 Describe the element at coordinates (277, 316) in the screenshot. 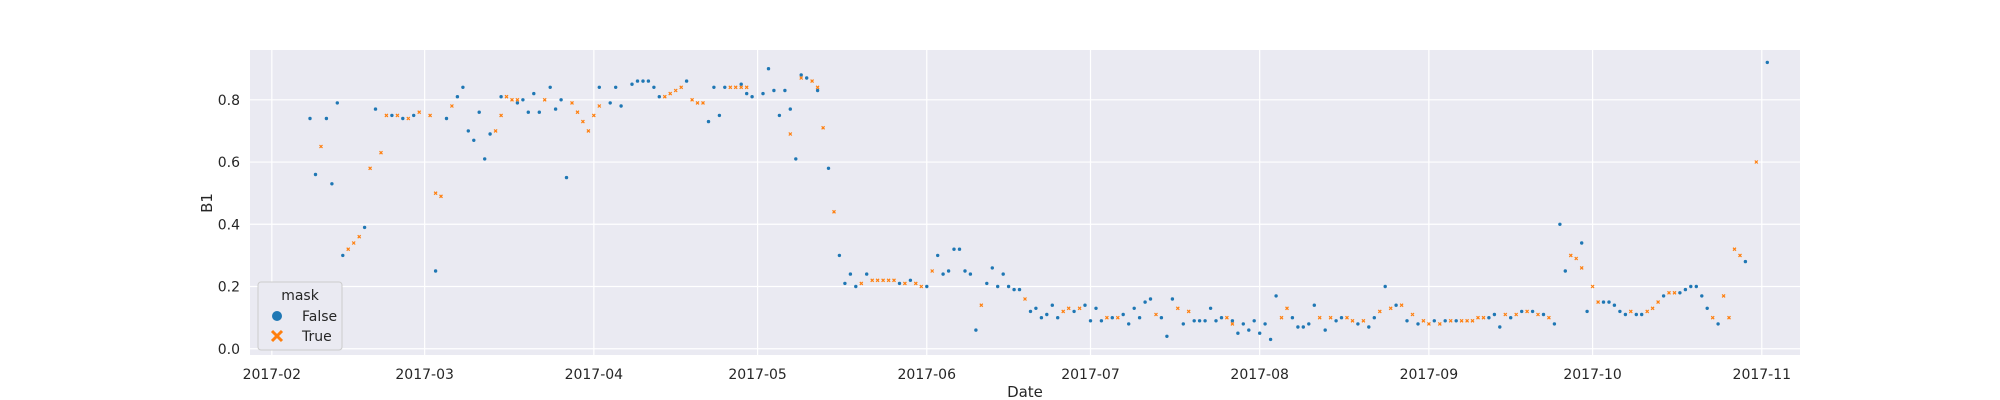

I see `legend-marker-false` at that location.